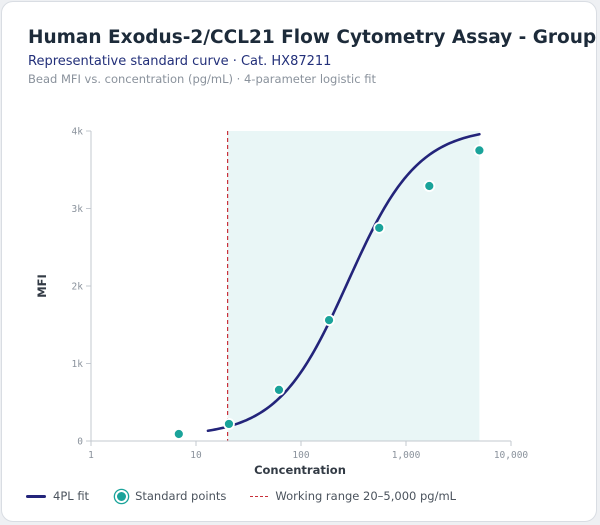 The width and height of the screenshot is (600, 525). I want to click on x-tick-label: 10, so click(196, 455).